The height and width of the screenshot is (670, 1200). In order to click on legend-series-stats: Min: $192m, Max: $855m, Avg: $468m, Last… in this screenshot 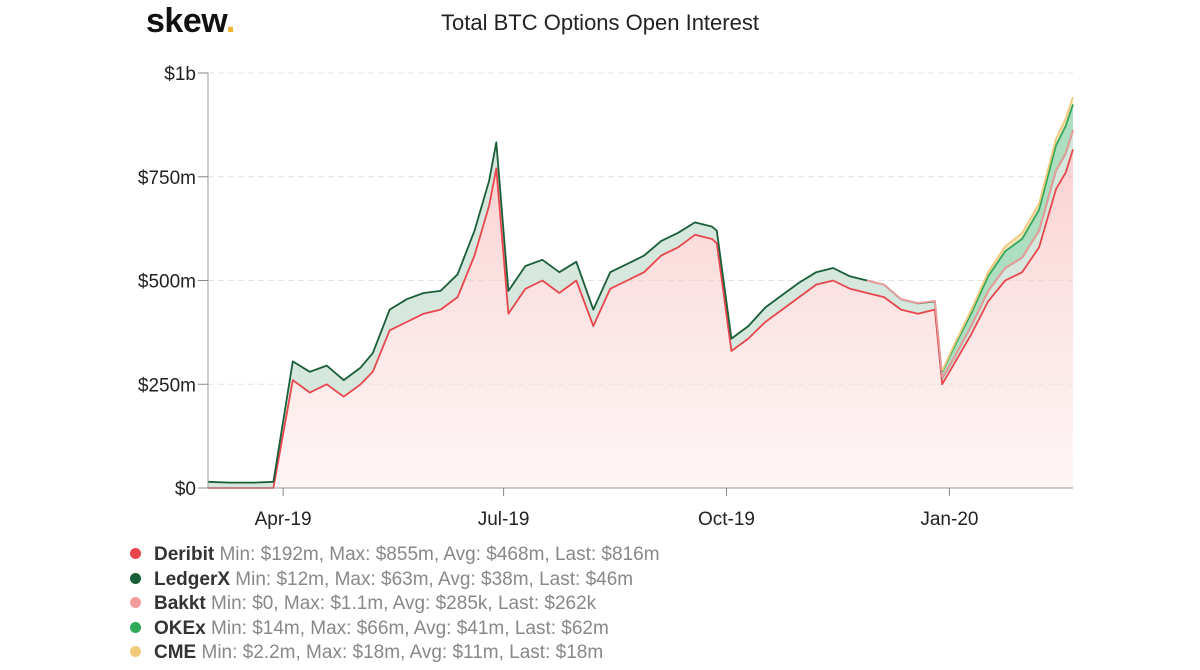, I will do `click(437, 554)`.